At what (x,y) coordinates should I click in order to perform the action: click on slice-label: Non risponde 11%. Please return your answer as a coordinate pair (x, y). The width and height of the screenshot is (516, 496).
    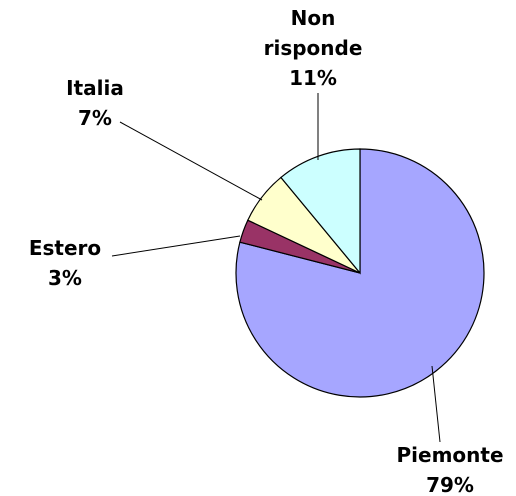
    Looking at the image, I should click on (313, 48).